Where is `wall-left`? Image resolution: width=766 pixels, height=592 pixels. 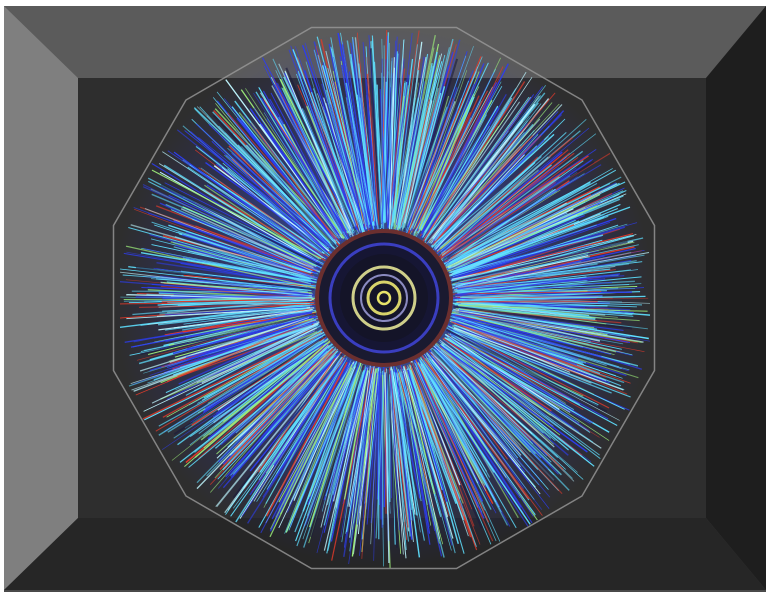
wall-left is located at coordinates (41, 298).